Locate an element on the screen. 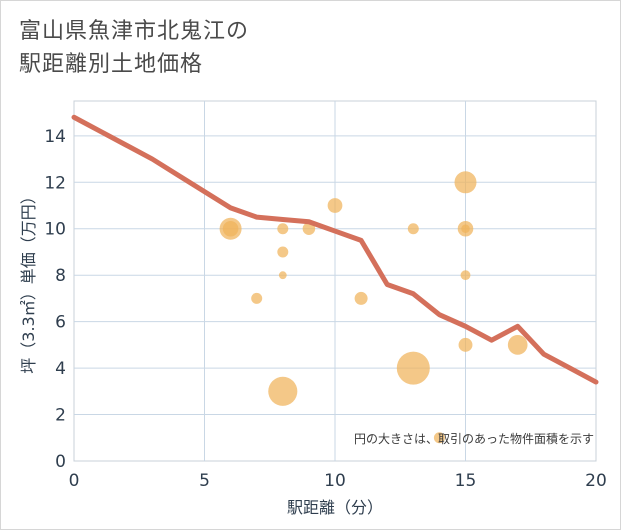 This screenshot has width=621, height=530. x-axis-title: 駅距離（分） is located at coordinates (335, 507).